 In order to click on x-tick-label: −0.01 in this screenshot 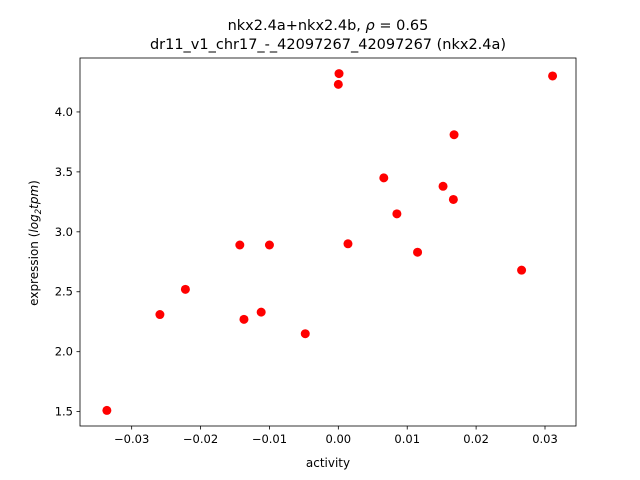, I will do `click(269, 439)`.